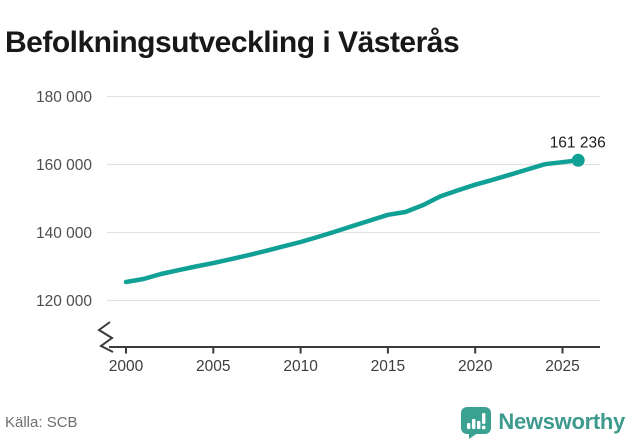 The image size is (631, 439). Describe the element at coordinates (578, 142) in the screenshot. I see `latest-value-label: 161 236` at that location.